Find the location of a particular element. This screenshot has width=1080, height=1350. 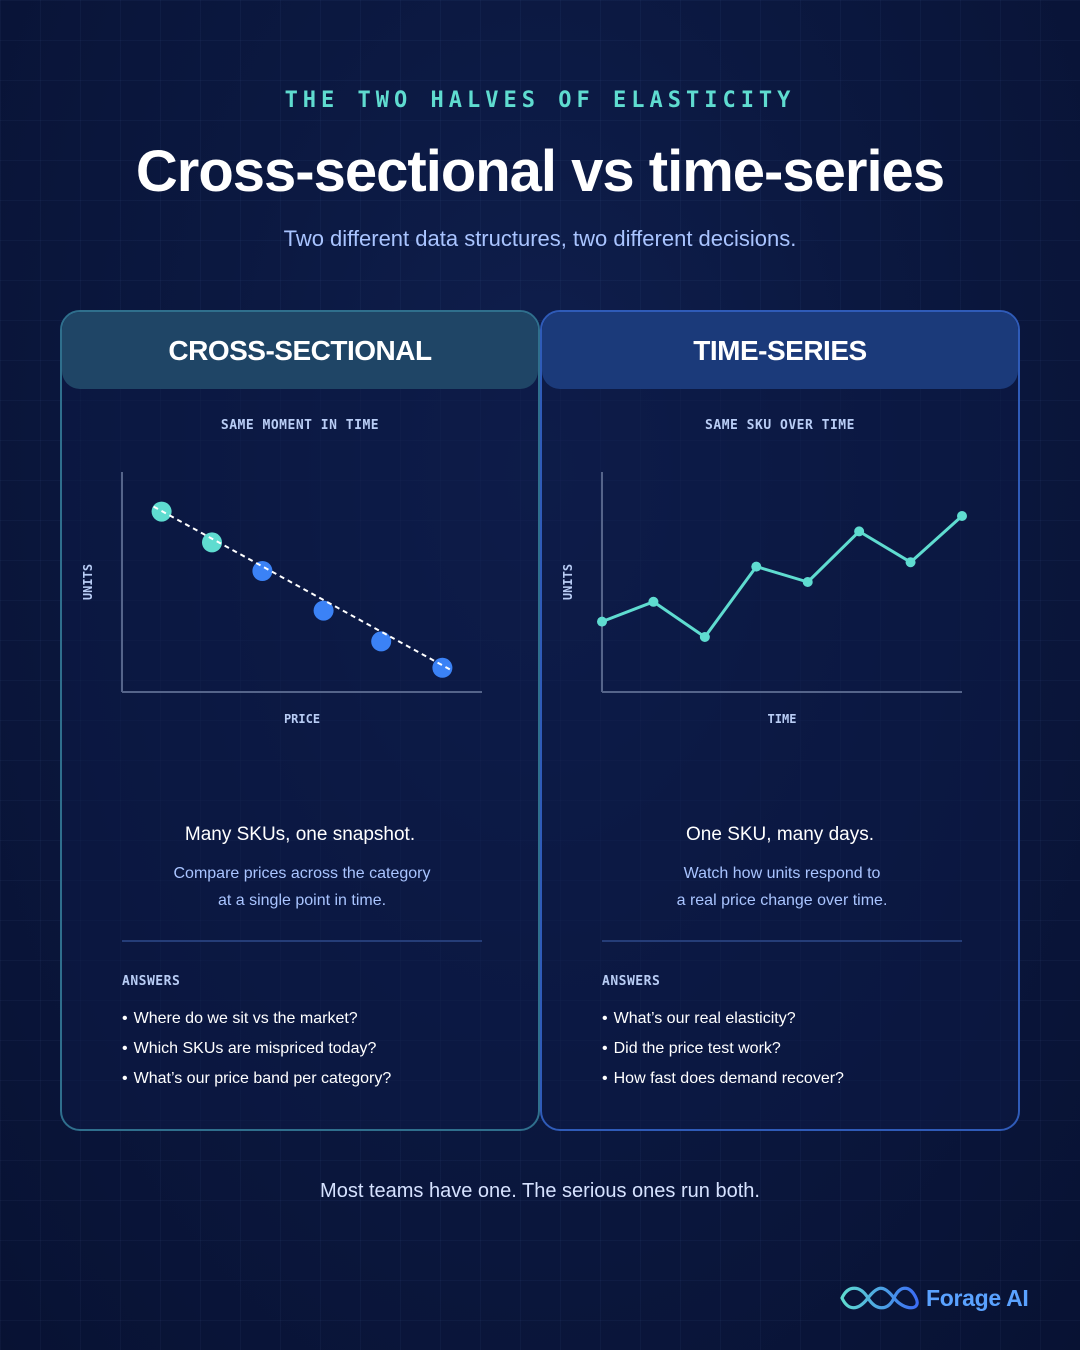

panel-heading: TIME-SERIES is located at coordinates (780, 350).